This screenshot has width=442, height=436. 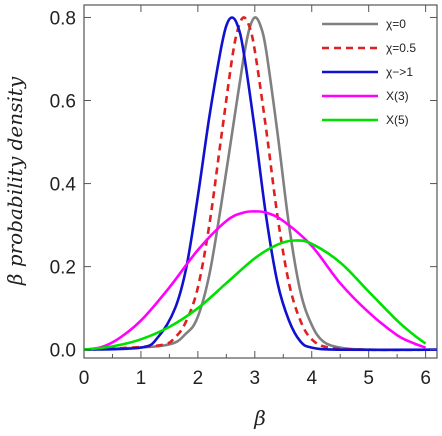 What do you see at coordinates (63, 18) in the screenshot?
I see `y-tick-label: 0.8` at bounding box center [63, 18].